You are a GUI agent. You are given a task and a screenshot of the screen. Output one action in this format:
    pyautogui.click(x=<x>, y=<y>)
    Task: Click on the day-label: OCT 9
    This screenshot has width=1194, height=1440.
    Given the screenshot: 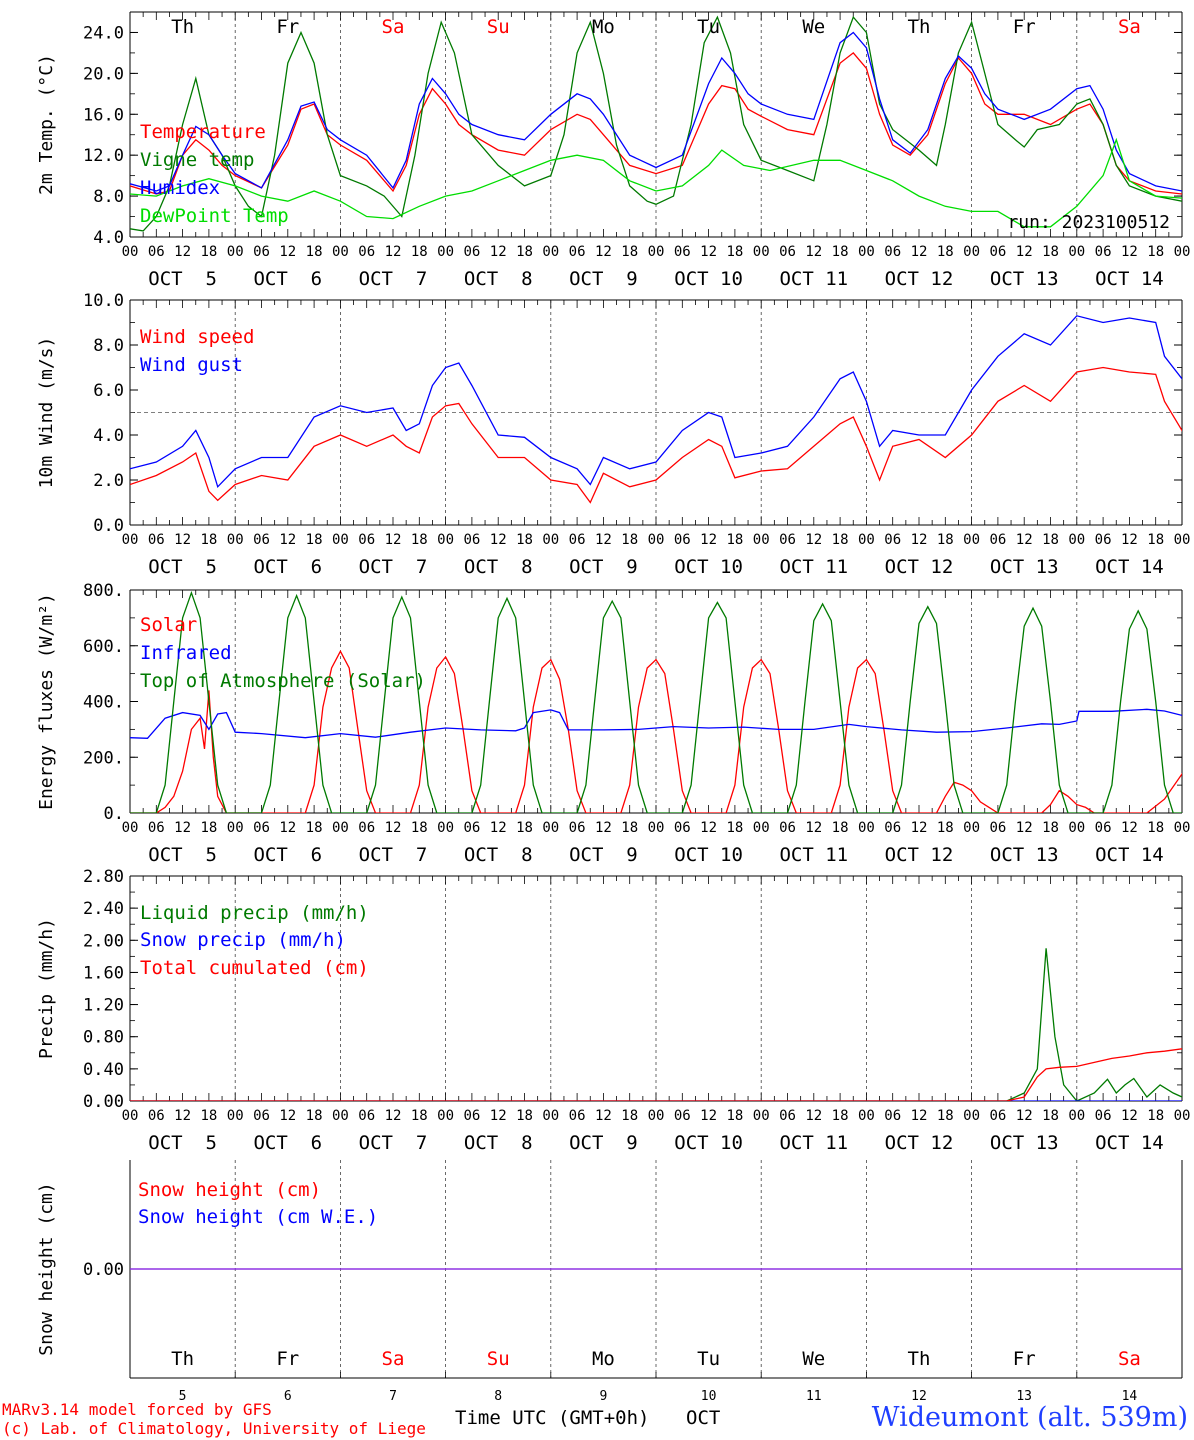 What is the action you would take?
    pyautogui.click(x=603, y=1143)
    